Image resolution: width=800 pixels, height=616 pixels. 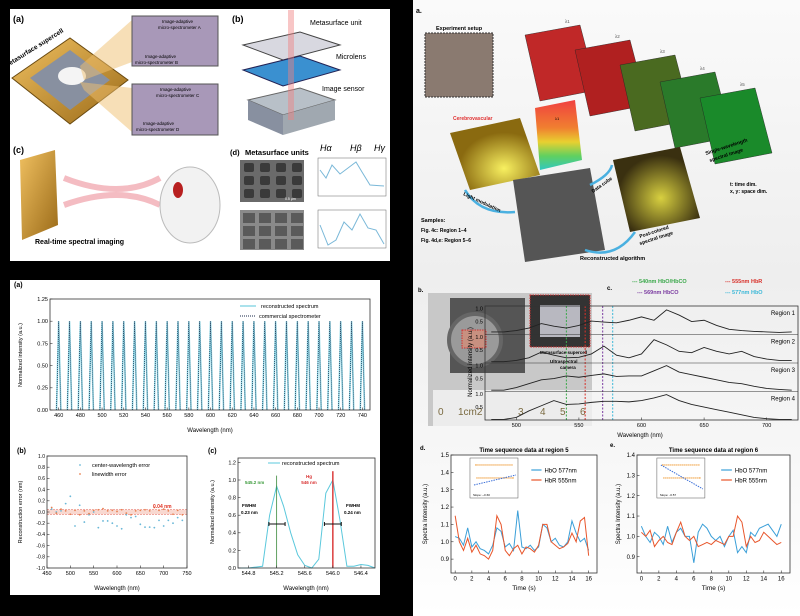 I want to click on x-tick-label: 545.6, so click(x=305, y=574).